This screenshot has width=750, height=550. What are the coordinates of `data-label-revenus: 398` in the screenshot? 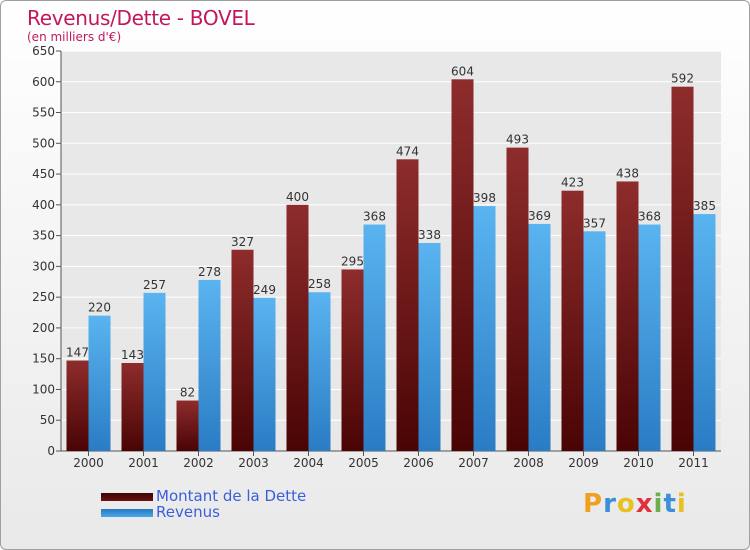 It's located at (484, 198).